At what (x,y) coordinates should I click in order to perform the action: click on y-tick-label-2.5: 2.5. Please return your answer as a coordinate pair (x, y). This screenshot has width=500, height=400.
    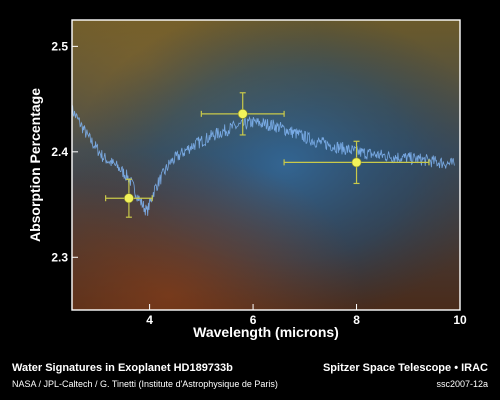
    Looking at the image, I should click on (59, 46).